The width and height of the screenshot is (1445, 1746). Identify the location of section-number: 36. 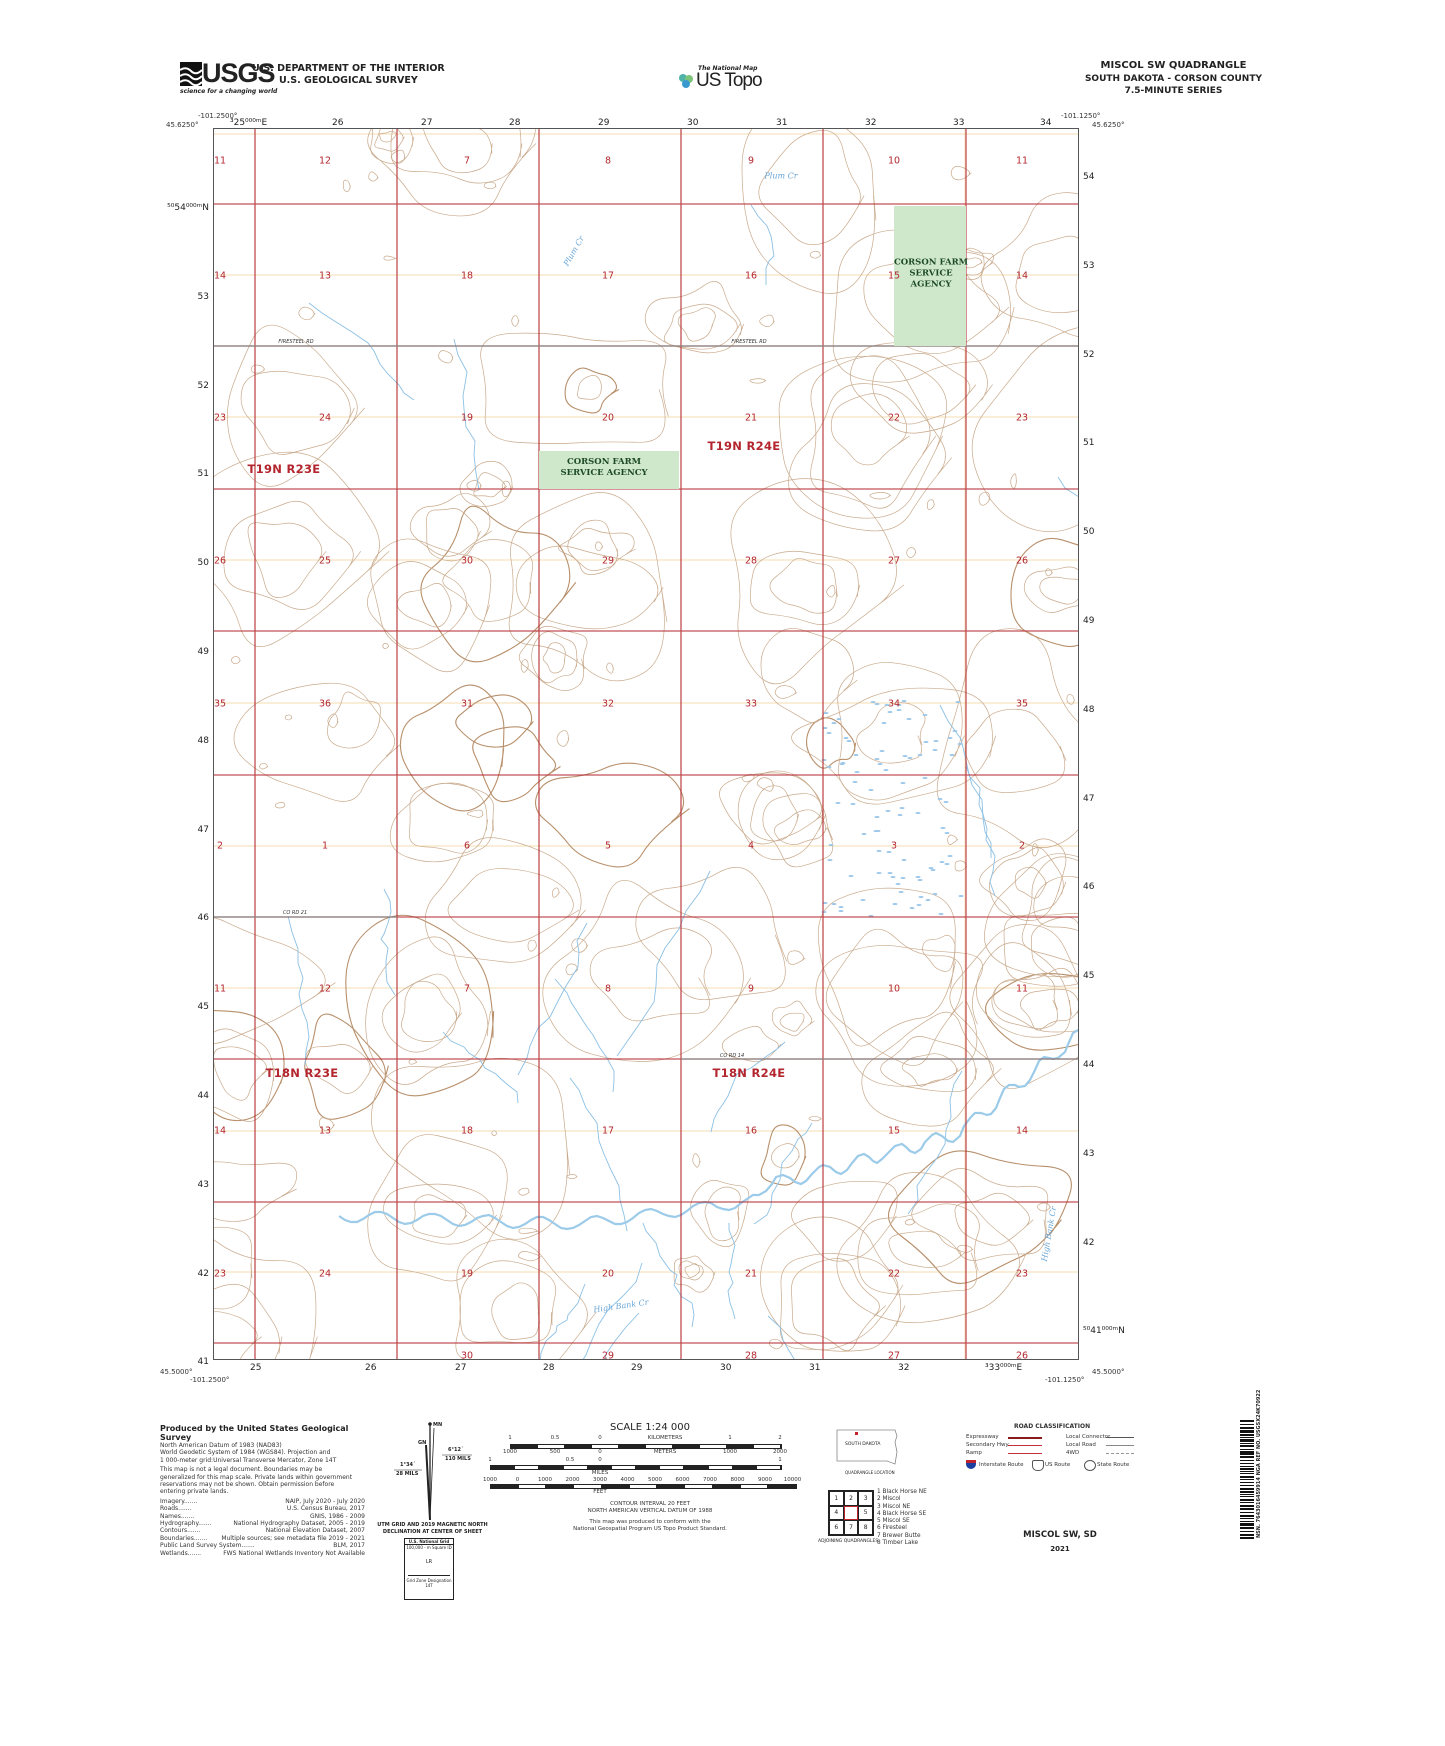
(325, 704).